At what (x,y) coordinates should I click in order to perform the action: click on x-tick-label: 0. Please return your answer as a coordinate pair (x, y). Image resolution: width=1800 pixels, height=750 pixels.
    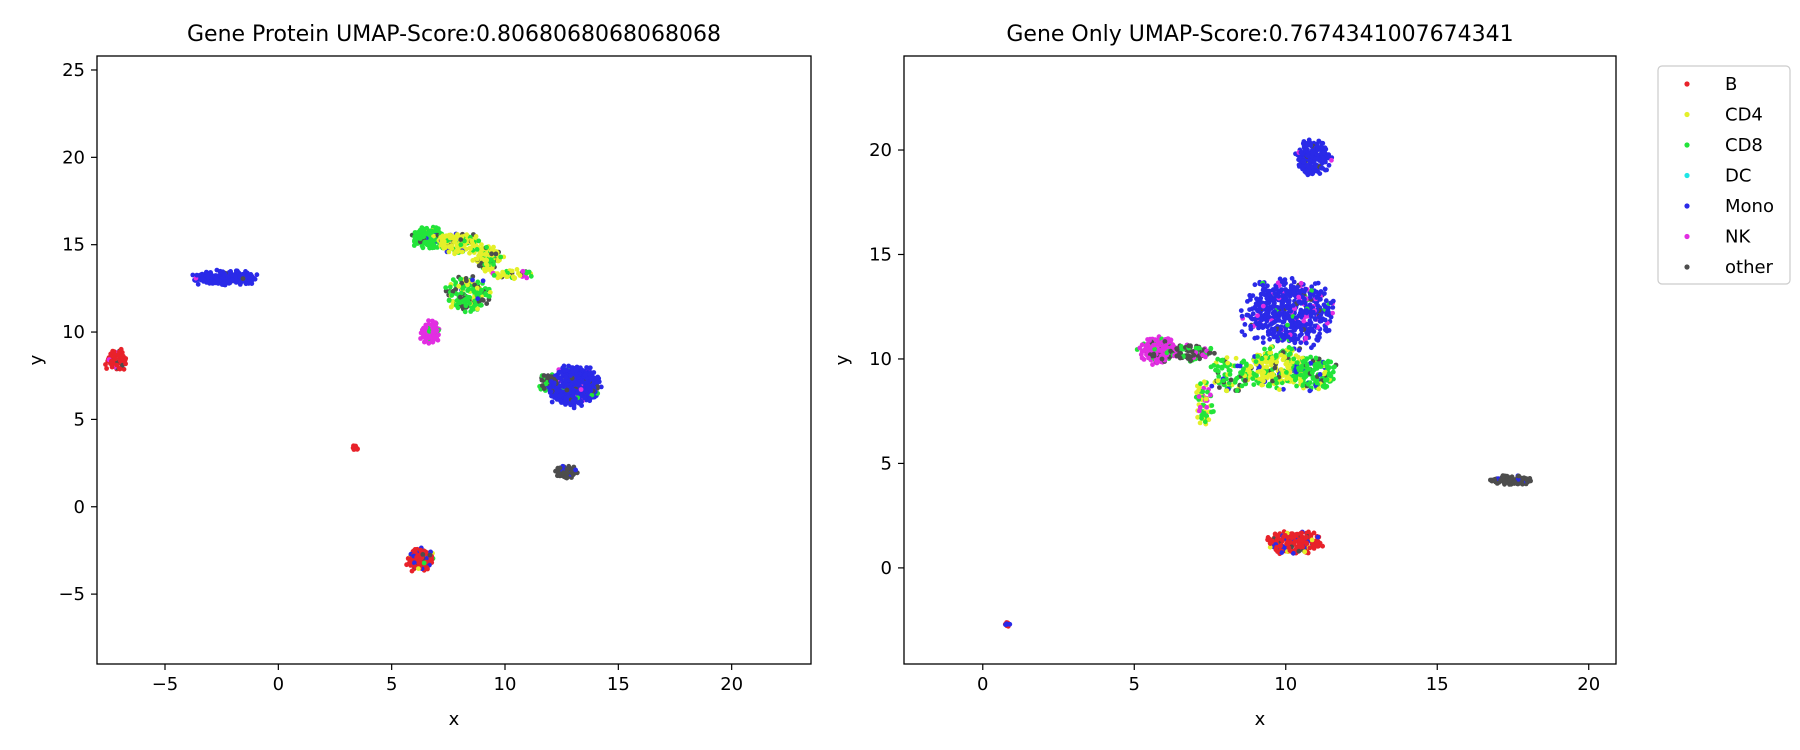
    Looking at the image, I should click on (982, 684).